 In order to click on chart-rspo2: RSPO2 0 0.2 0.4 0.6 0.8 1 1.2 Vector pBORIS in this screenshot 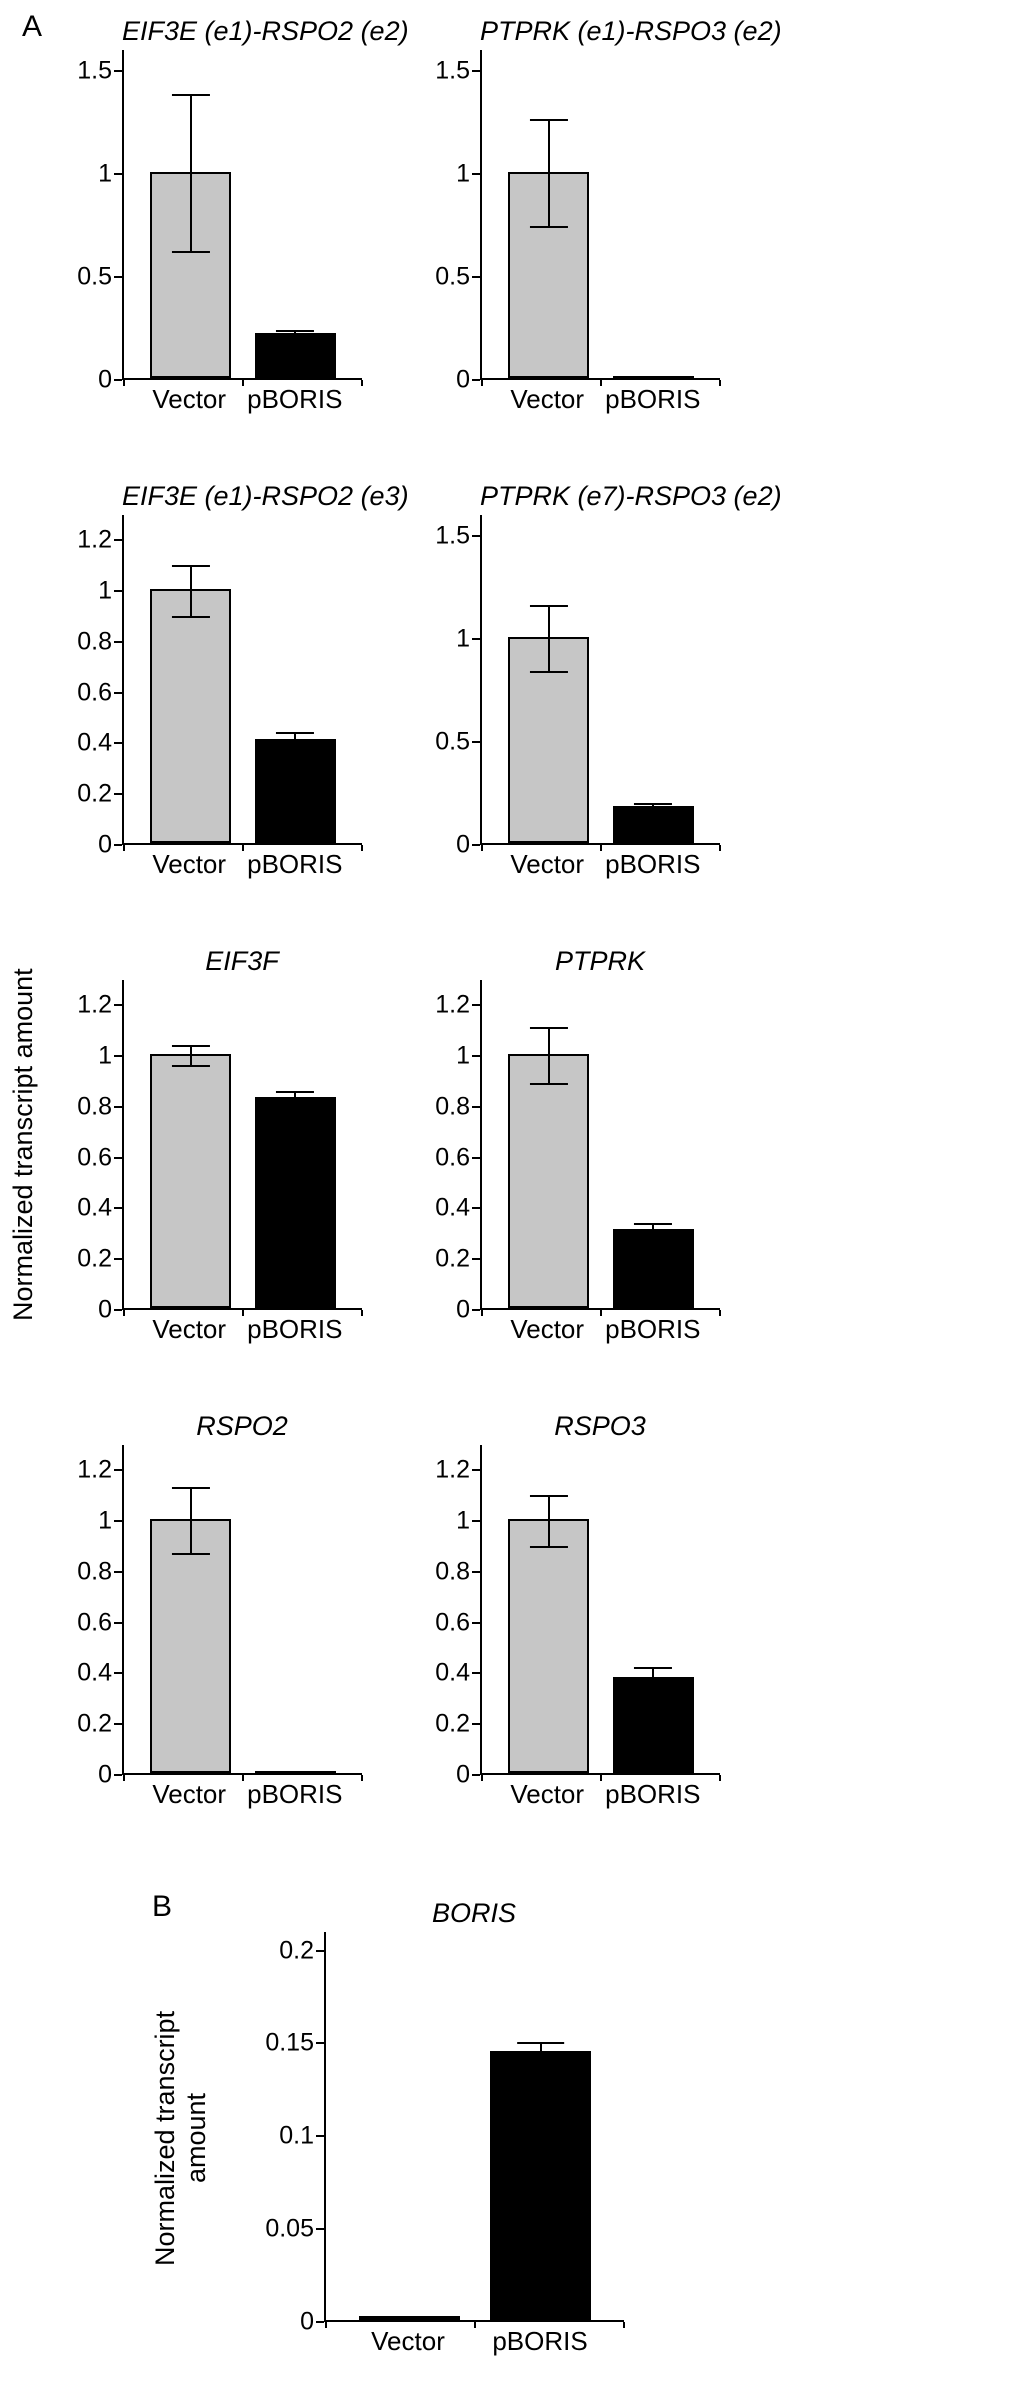, I will do `click(219, 1641)`.